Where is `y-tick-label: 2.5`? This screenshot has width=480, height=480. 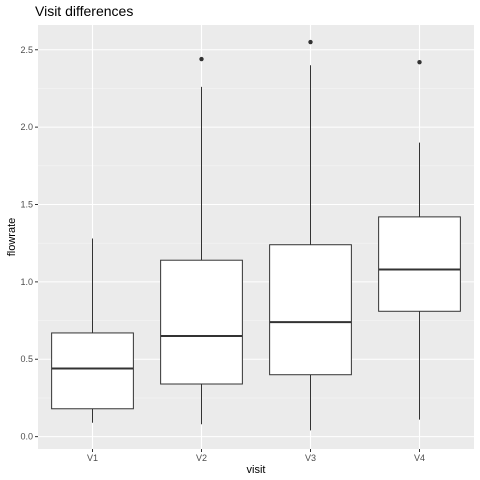 y-tick-label: 2.5 is located at coordinates (26, 50).